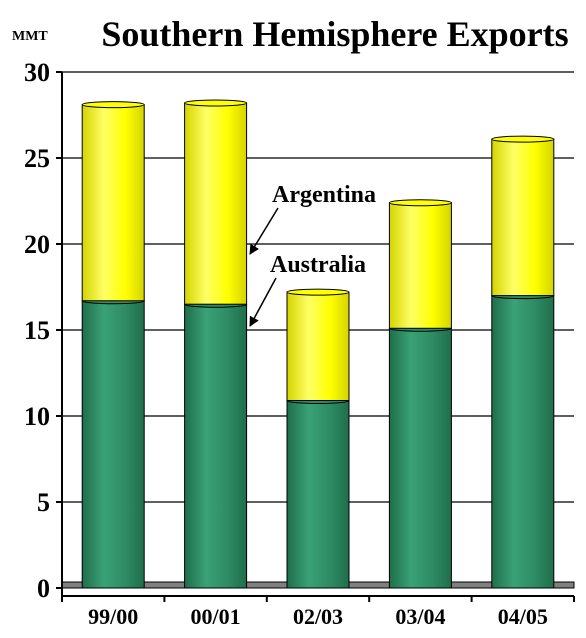  I want to click on legend: Argentina Australia, so click(312, 254).